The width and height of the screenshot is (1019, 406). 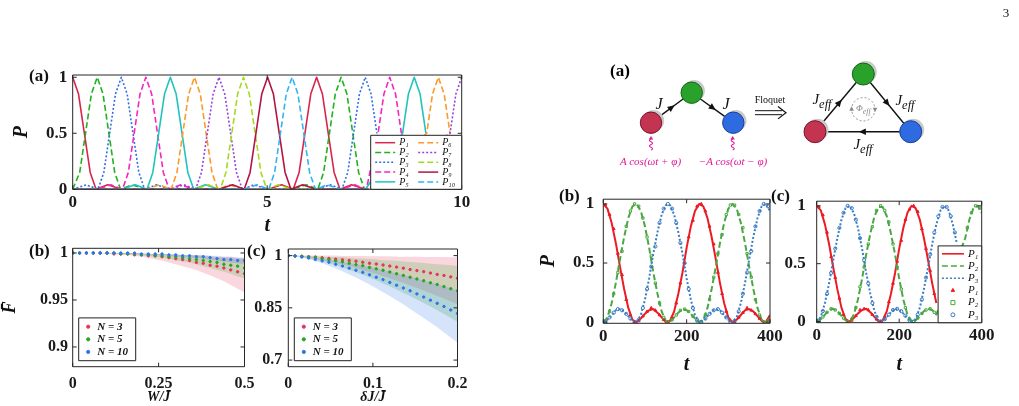 I want to click on x-axis-title: δJ/J̄, so click(x=373, y=397).